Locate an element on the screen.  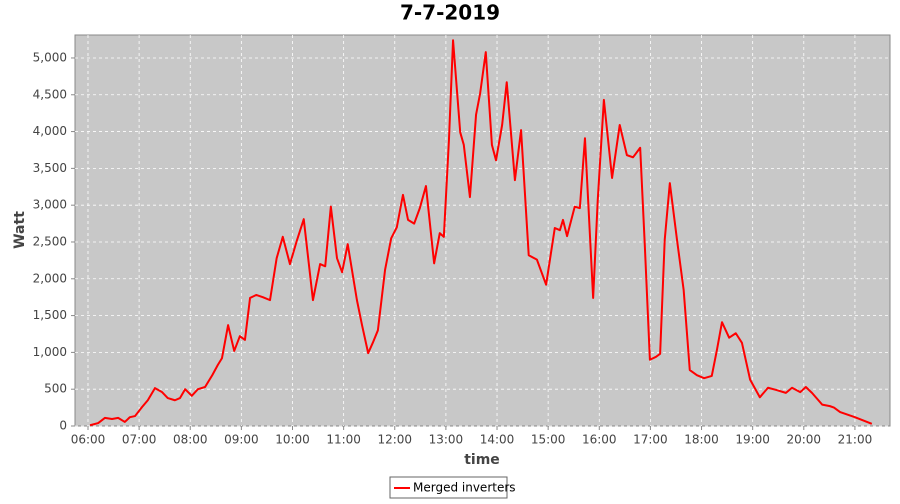
x-tick-label: 20:00 is located at coordinates (803, 440).